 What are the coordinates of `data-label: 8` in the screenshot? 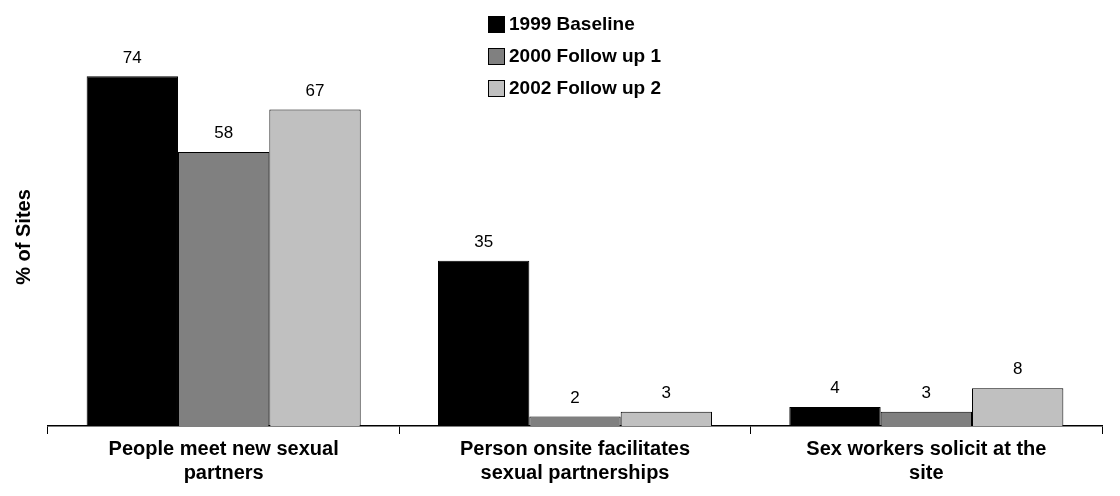 It's located at (1017, 369).